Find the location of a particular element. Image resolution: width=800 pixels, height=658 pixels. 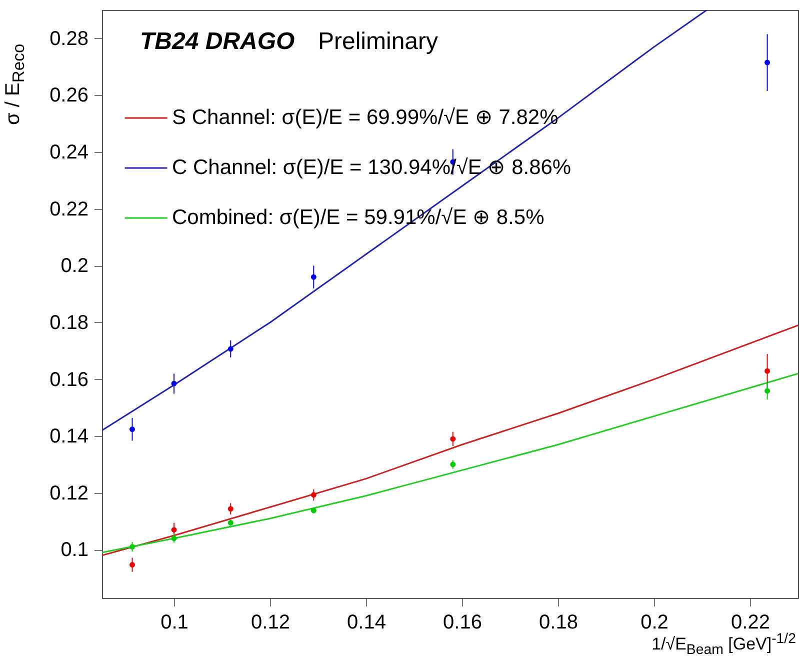

x-tick-label: 0.14 is located at coordinates (366, 623).